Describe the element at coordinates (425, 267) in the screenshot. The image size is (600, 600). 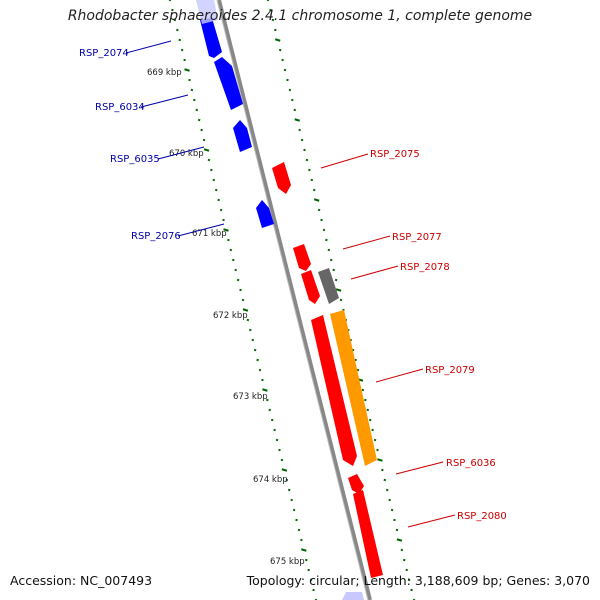
I see `label-rsp-2078: RSP_2078` at that location.